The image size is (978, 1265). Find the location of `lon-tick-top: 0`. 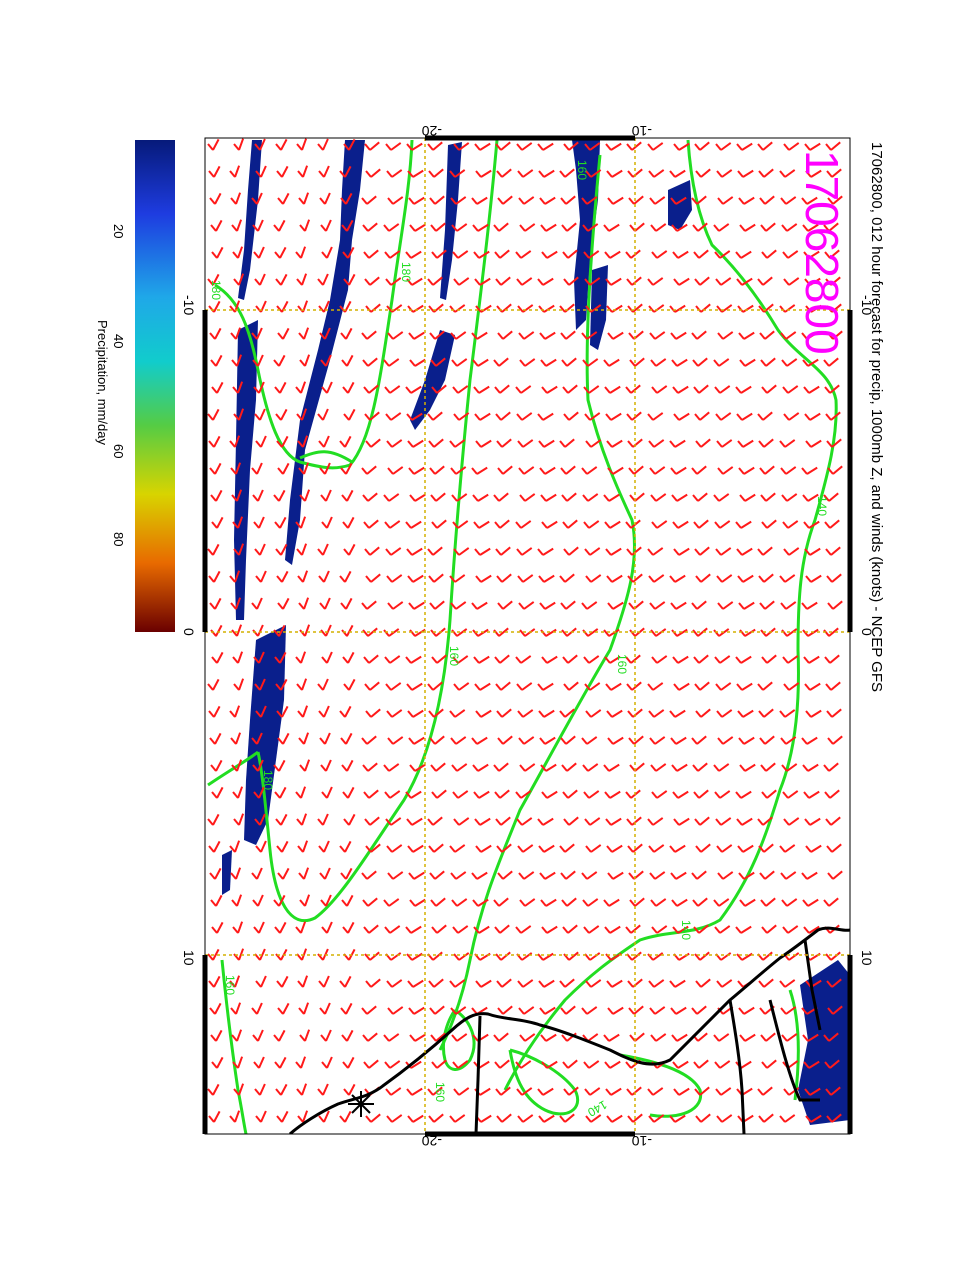

lon-tick-top: 0 is located at coordinates (867, 632).